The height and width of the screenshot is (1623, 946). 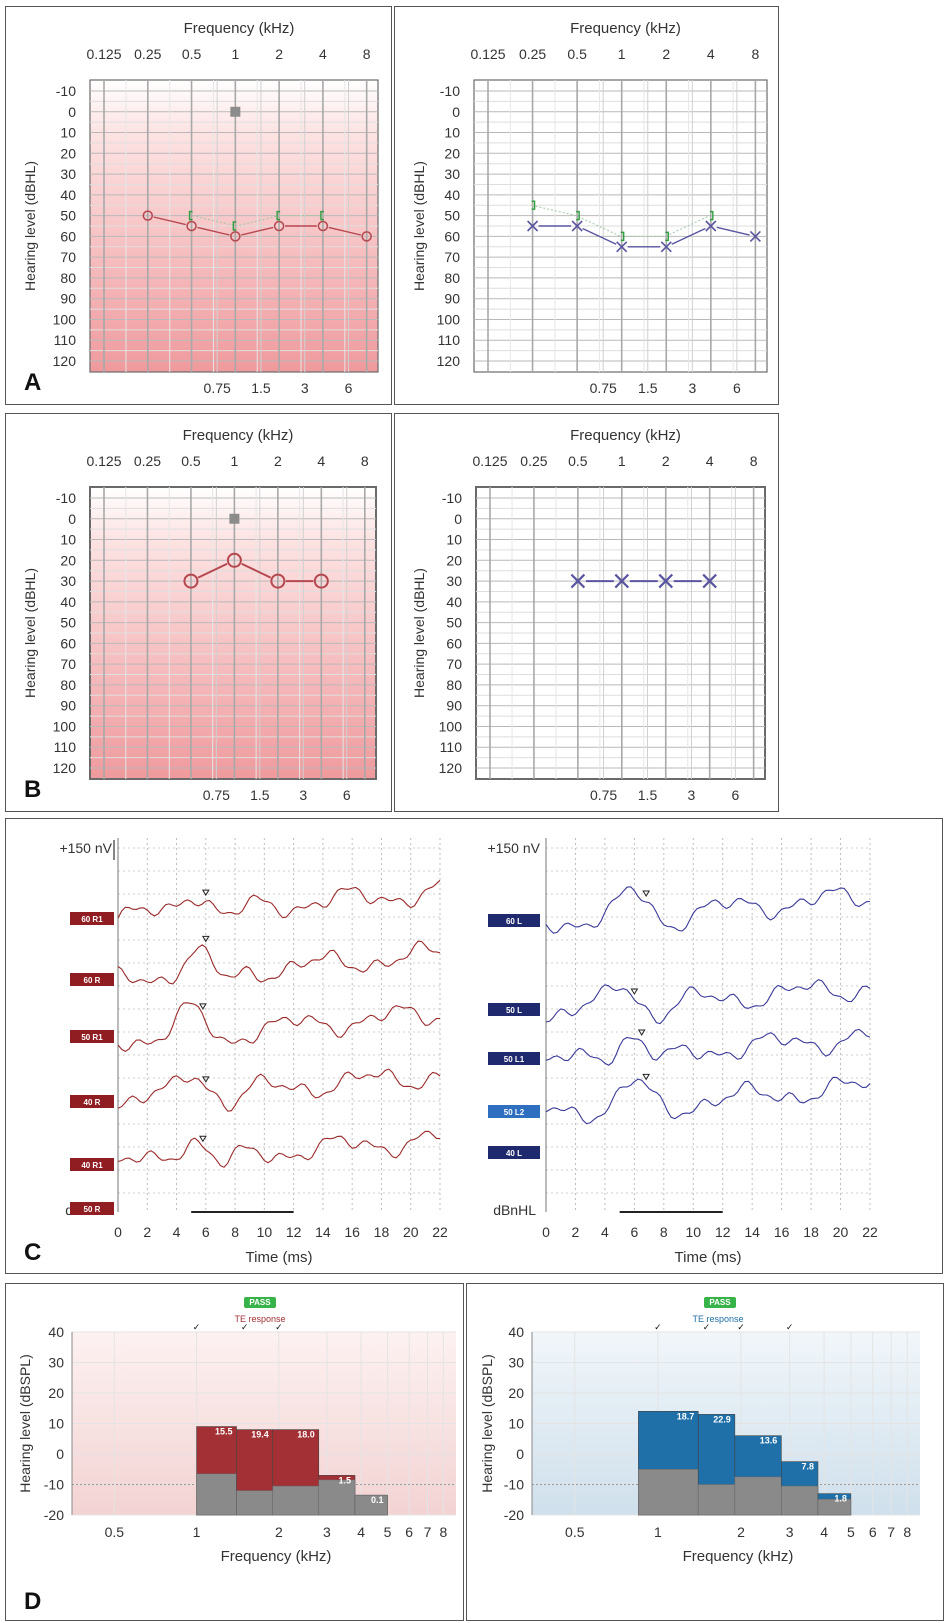 What do you see at coordinates (686, 1416) in the screenshot?
I see `snr-label: 18.7` at bounding box center [686, 1416].